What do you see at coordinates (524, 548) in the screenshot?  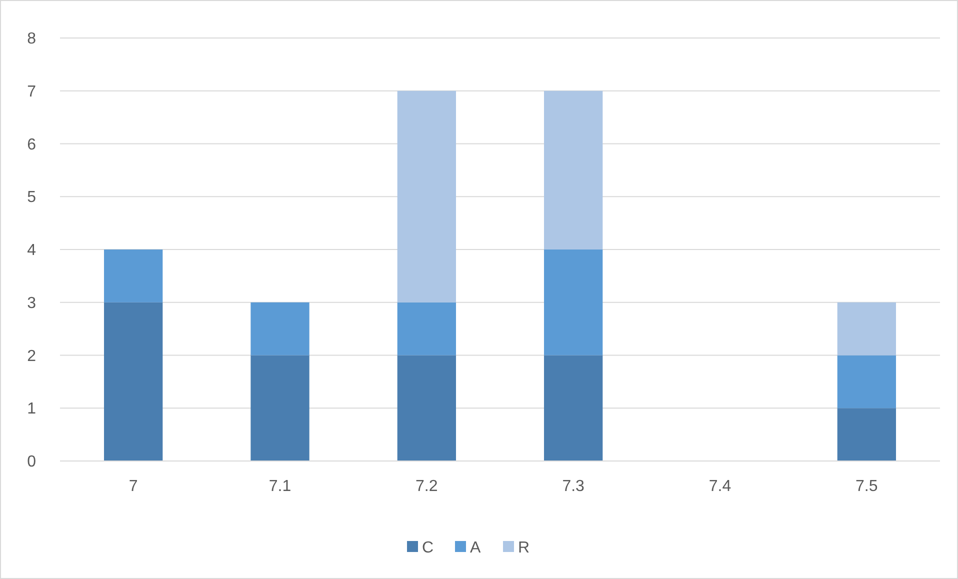 I see `legend-label: R` at bounding box center [524, 548].